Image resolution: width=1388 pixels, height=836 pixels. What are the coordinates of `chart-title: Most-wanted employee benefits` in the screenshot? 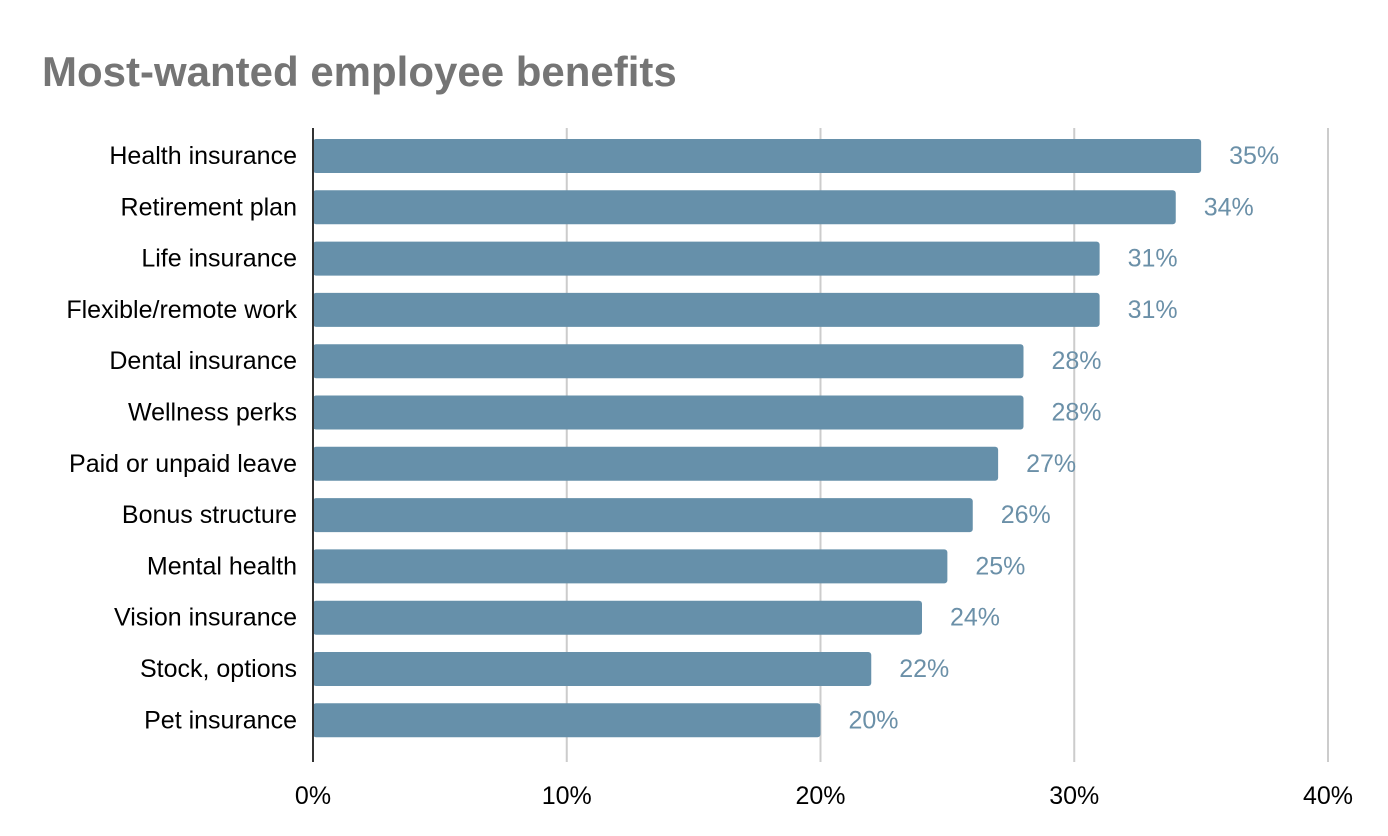 It's located at (359, 71).